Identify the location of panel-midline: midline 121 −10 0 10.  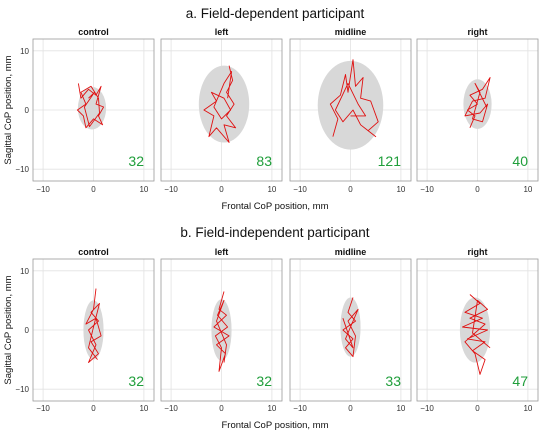
(350, 110).